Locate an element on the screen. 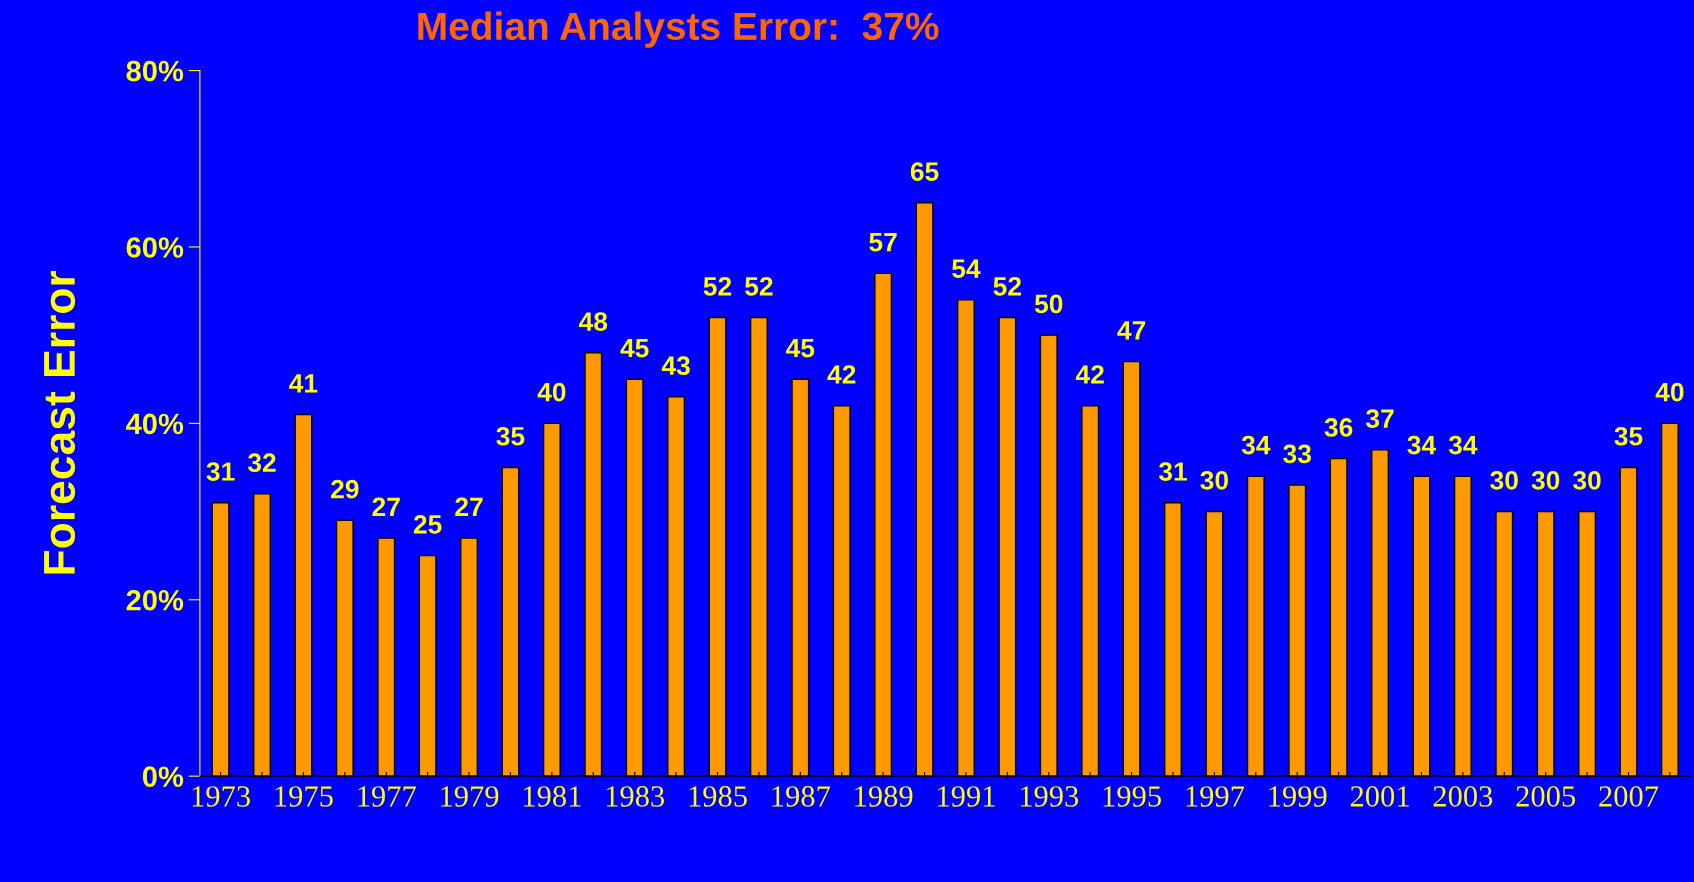 Image resolution: width=1694 pixels, height=882 pixels. x-tick-label: 1983 is located at coordinates (635, 796).